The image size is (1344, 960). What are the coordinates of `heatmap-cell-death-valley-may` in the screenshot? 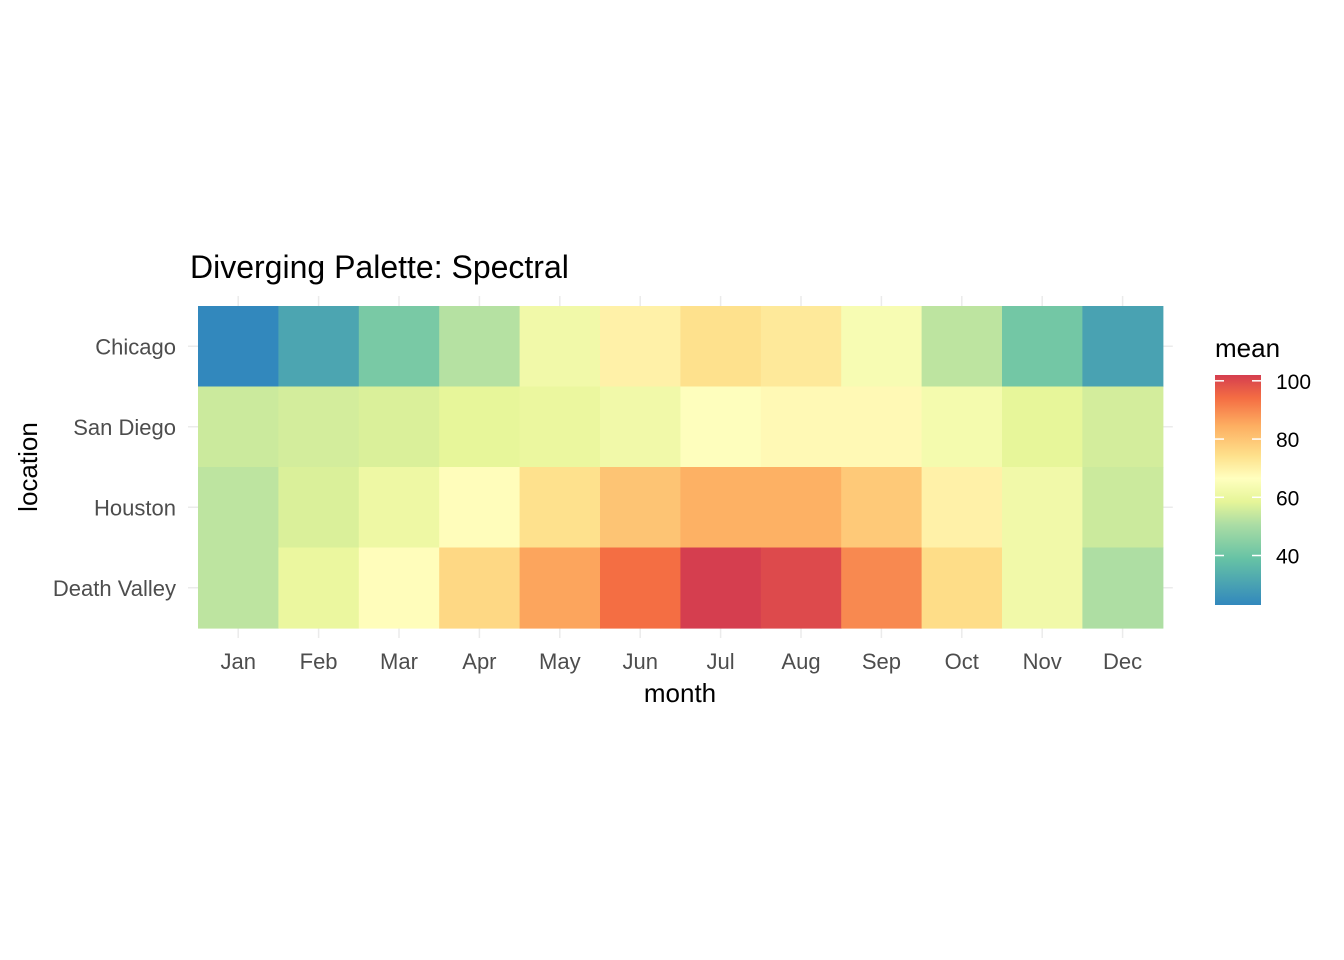 It's located at (560, 588).